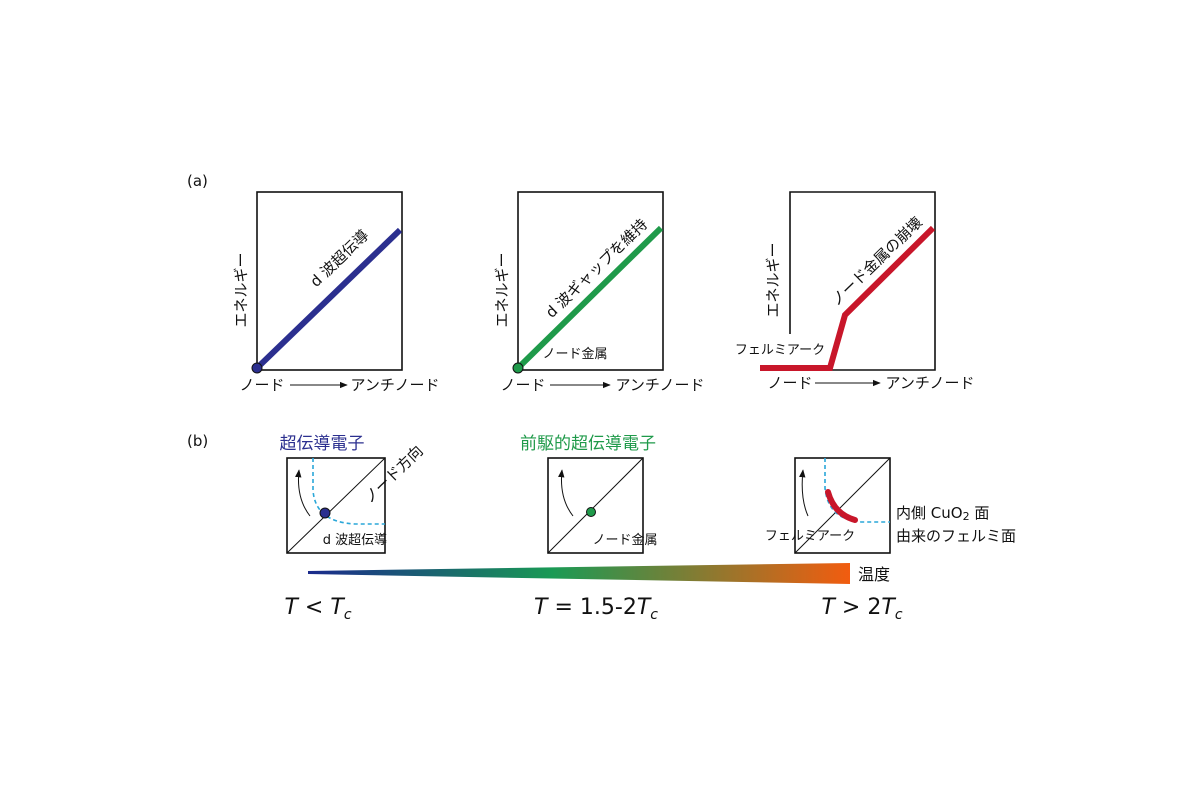  Describe the element at coordinates (355, 540) in the screenshot. I see `point-label: d 波超伝導` at that location.